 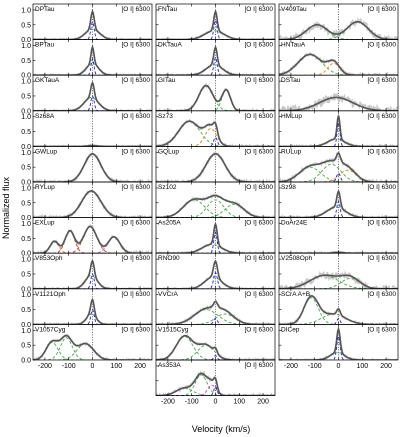 What do you see at coordinates (50, 329) in the screenshot?
I see `object-name-label: V1057Cyg` at bounding box center [50, 329].